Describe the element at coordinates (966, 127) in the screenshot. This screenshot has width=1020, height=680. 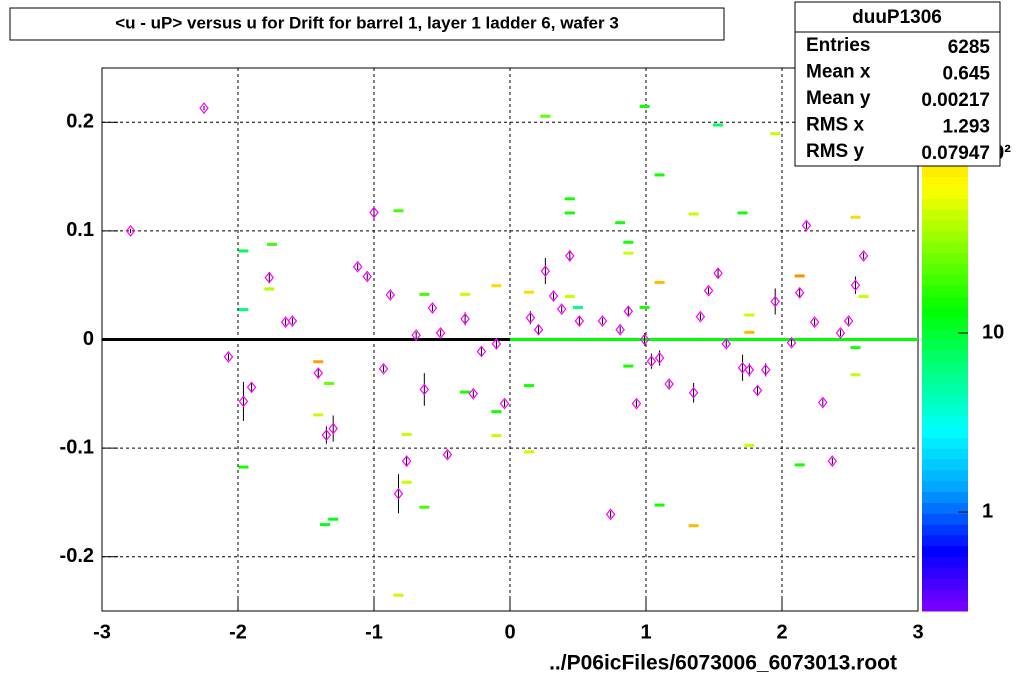
I see `stats-value: 1.293` at that location.